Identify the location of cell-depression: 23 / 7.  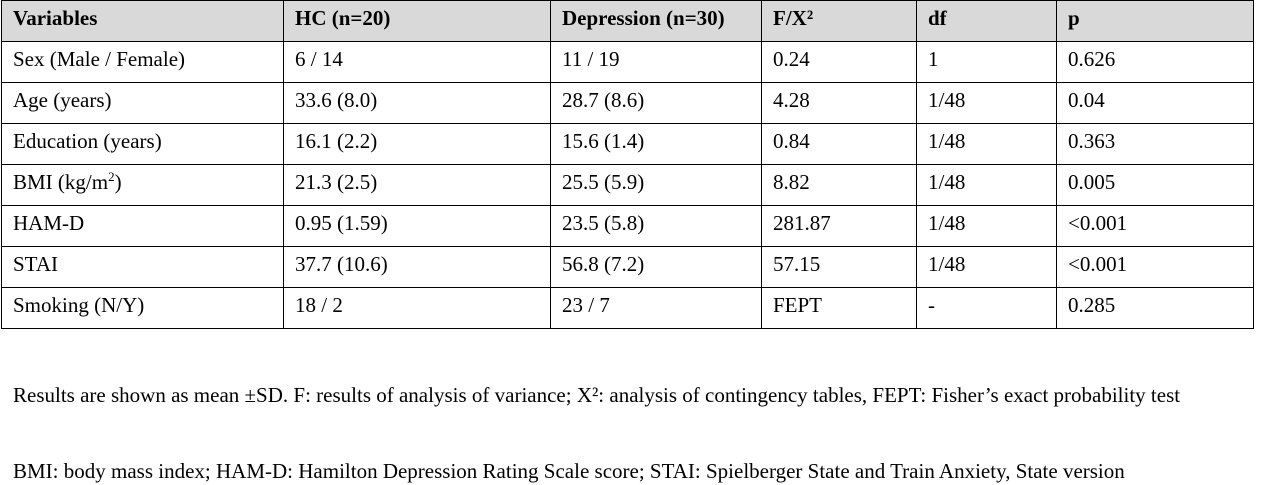
(656, 308).